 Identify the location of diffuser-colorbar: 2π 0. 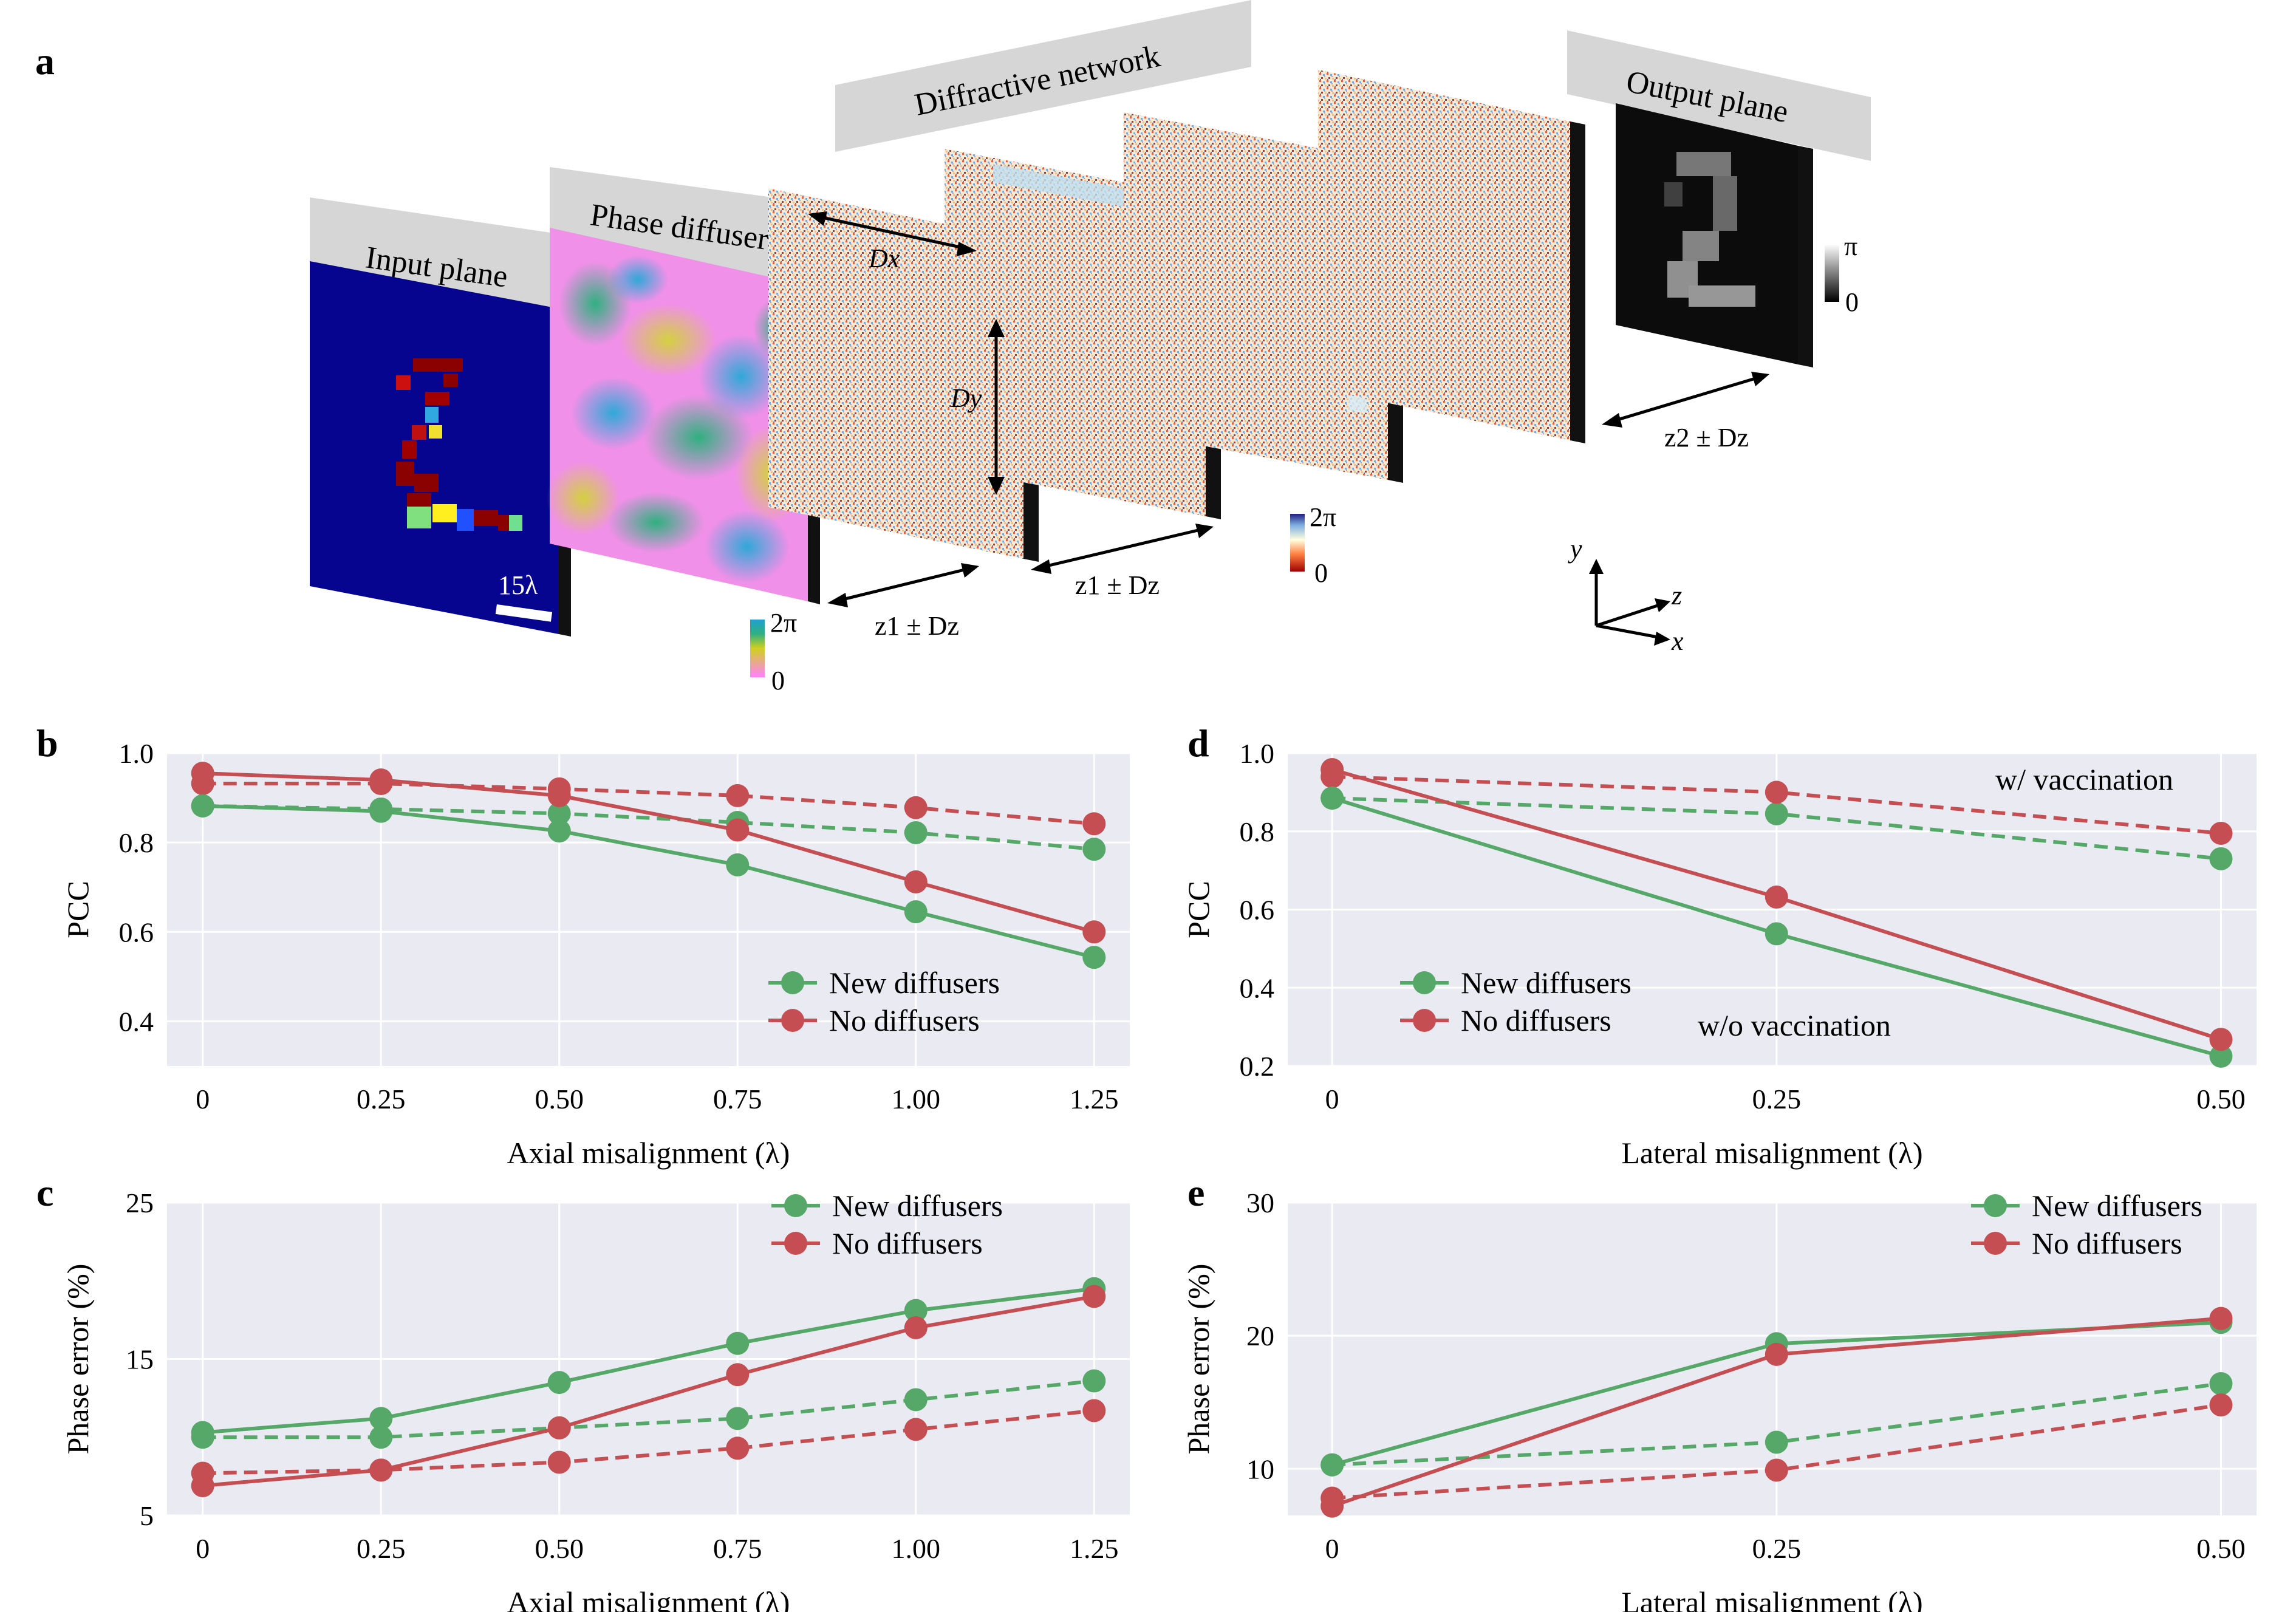
(773, 651).